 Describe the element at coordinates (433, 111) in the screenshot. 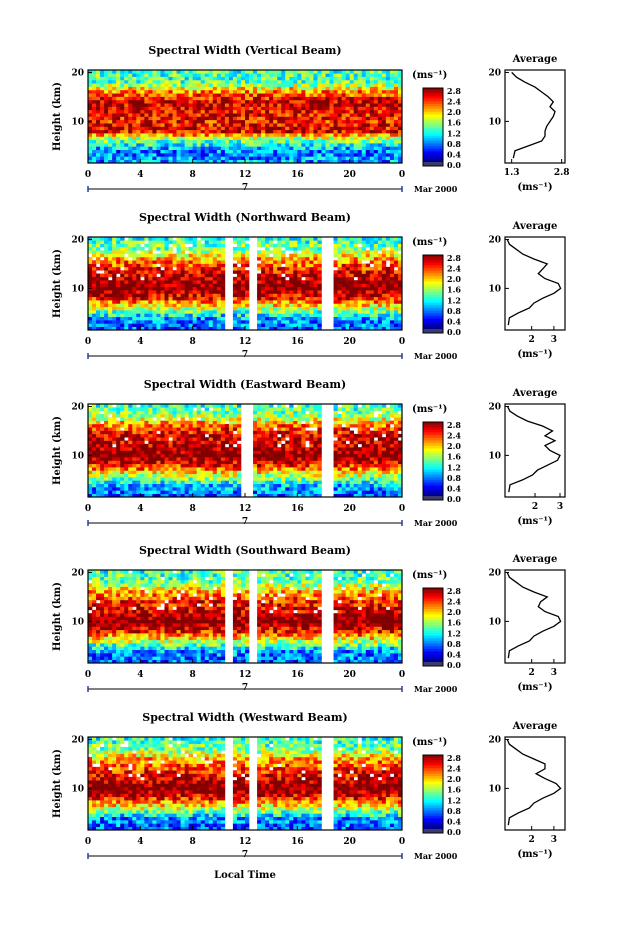

I see `colorbar-segment` at that location.